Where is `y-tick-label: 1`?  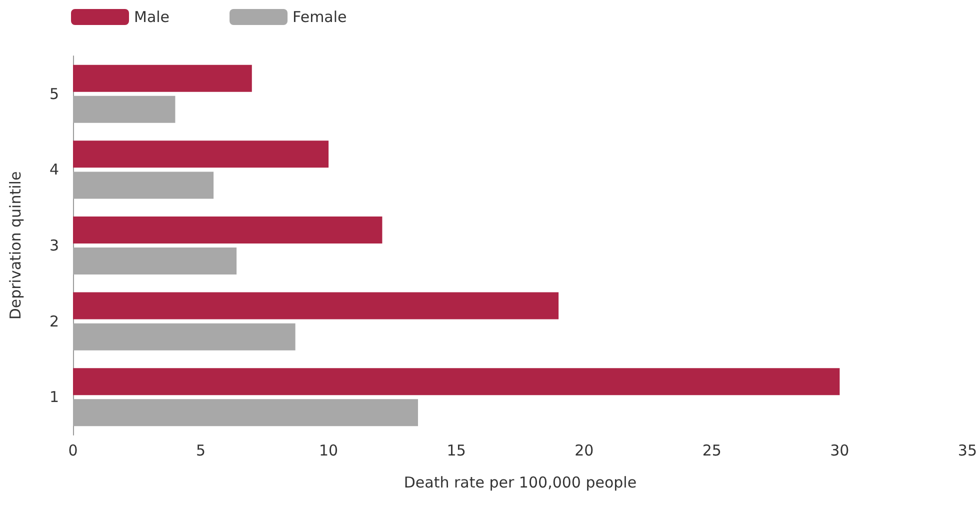 y-tick-label: 1 is located at coordinates (54, 397).